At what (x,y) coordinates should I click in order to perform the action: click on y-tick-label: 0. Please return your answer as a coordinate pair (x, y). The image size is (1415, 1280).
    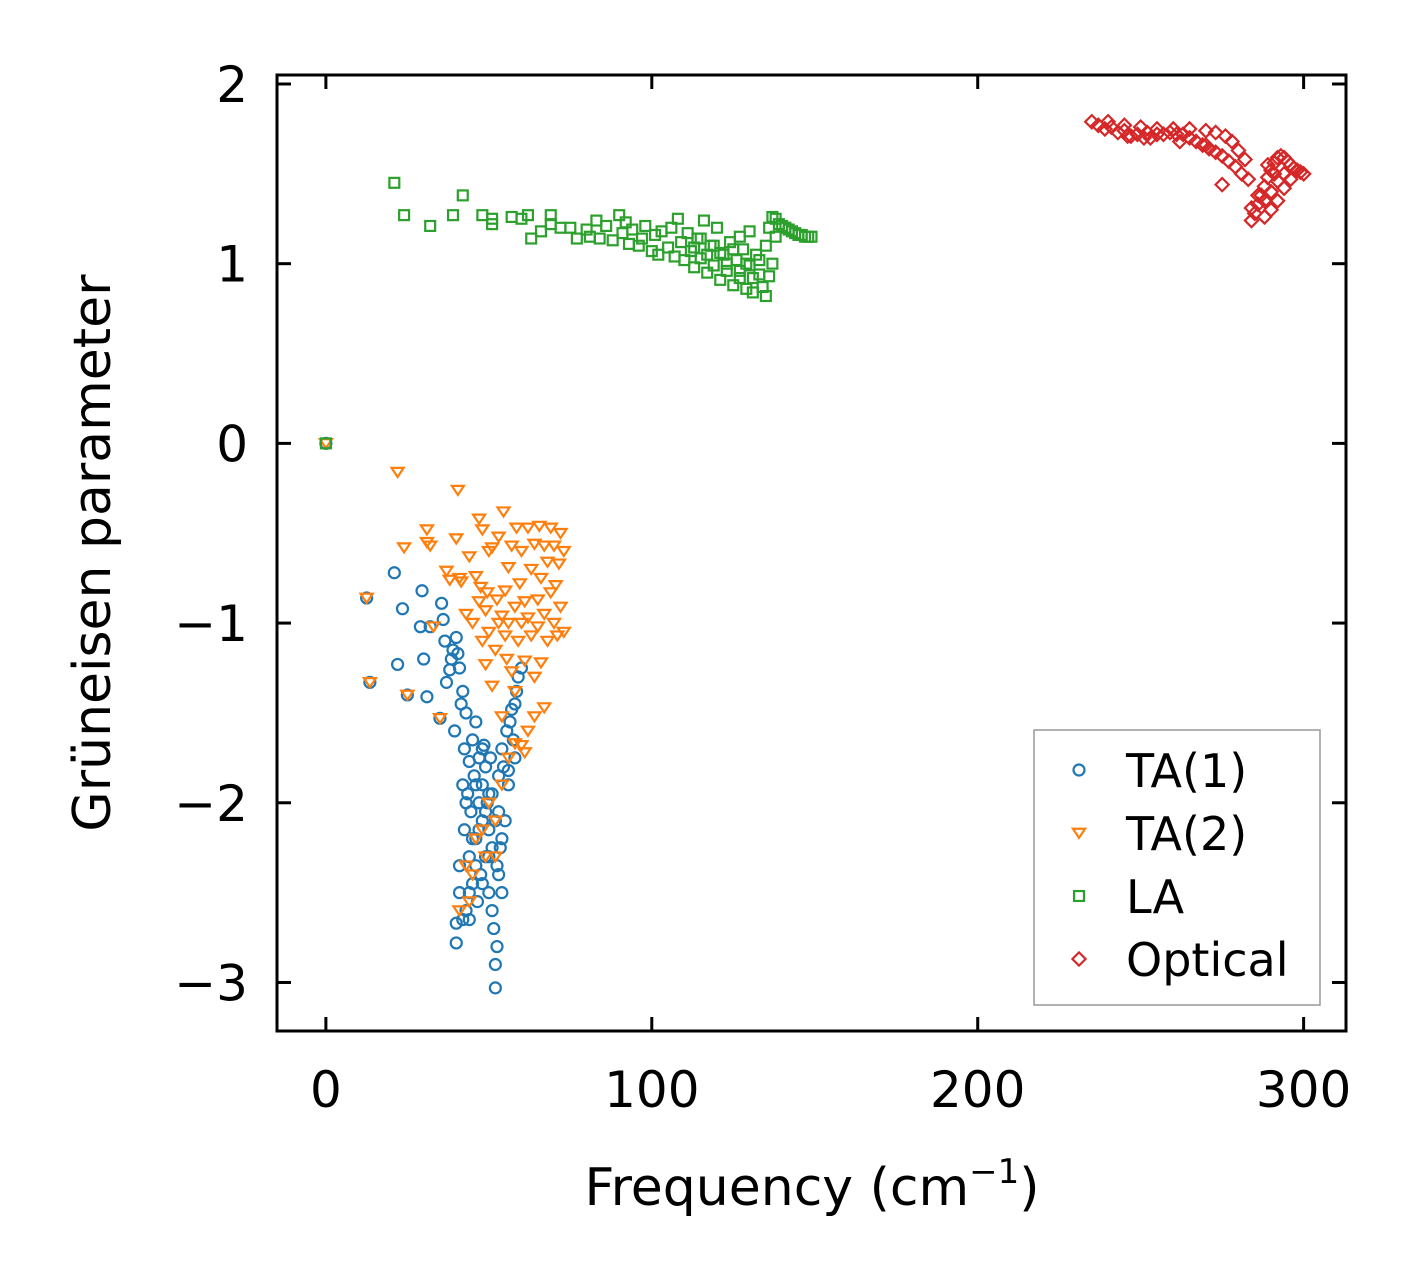
    Looking at the image, I should click on (232, 444).